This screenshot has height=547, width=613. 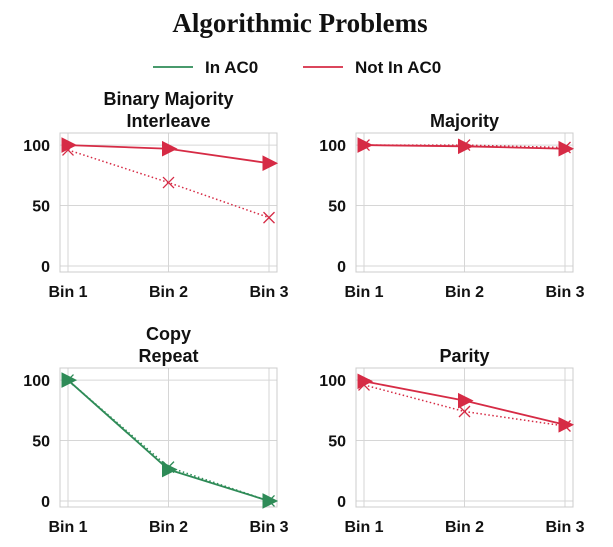 I want to click on subplot-title-line: Parity, so click(x=464, y=356).